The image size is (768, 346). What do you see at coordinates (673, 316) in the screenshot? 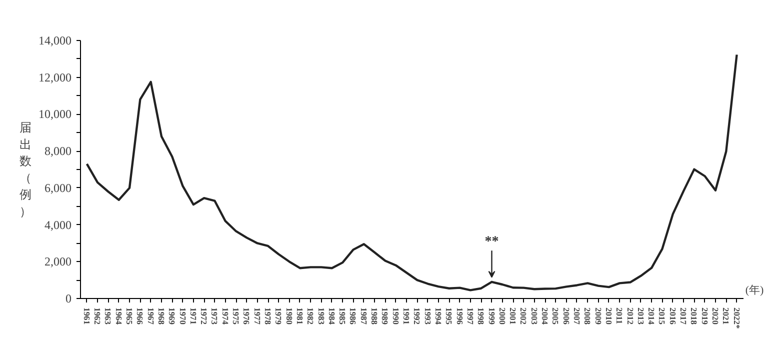
I see `x-tick-label: 2016` at bounding box center [673, 316].